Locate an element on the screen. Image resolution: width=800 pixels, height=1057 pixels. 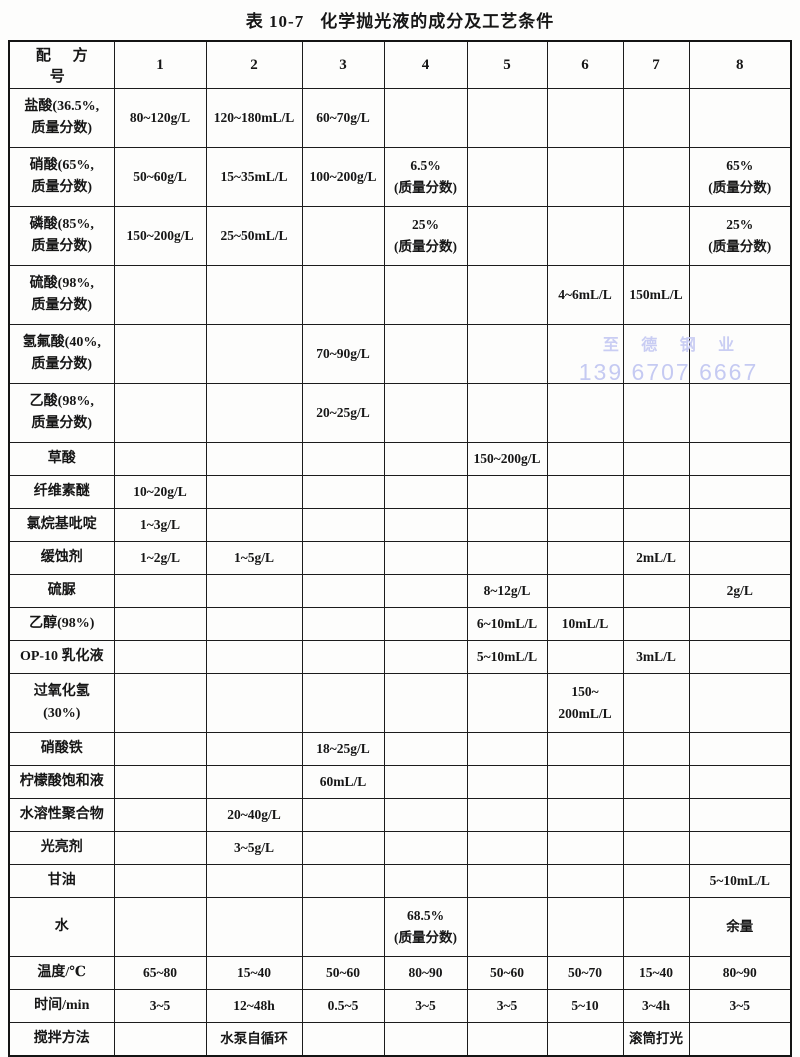
value-cell: 2mL/L is located at coordinates (656, 558).